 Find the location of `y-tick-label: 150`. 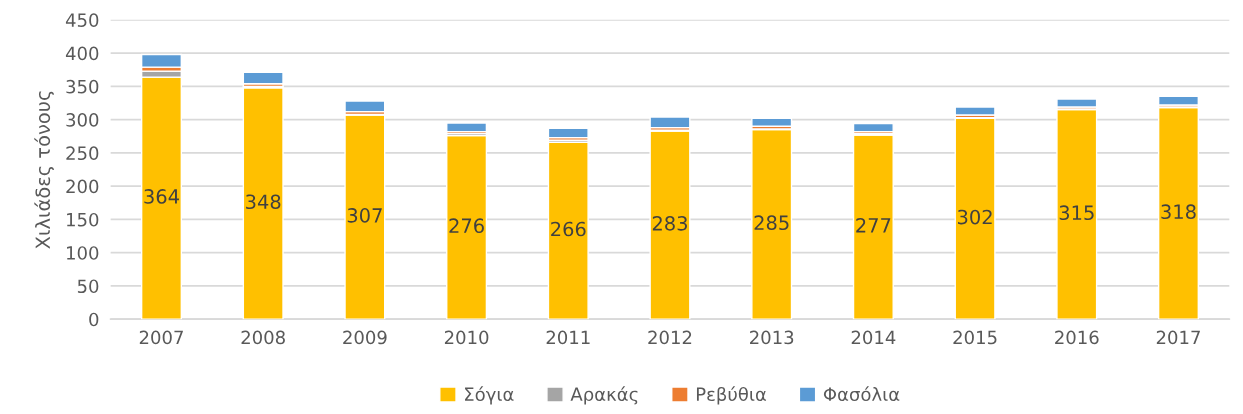

y-tick-label: 150 is located at coordinates (83, 219).